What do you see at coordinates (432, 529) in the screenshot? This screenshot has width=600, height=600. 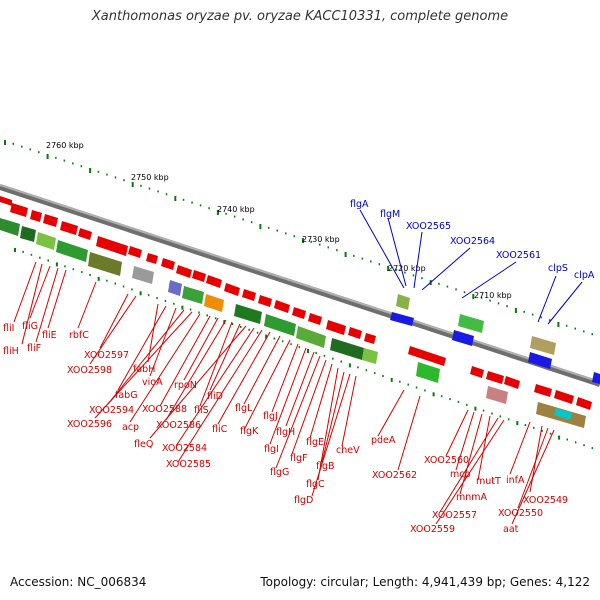 I see `gene-label: XOO2559` at bounding box center [432, 529].